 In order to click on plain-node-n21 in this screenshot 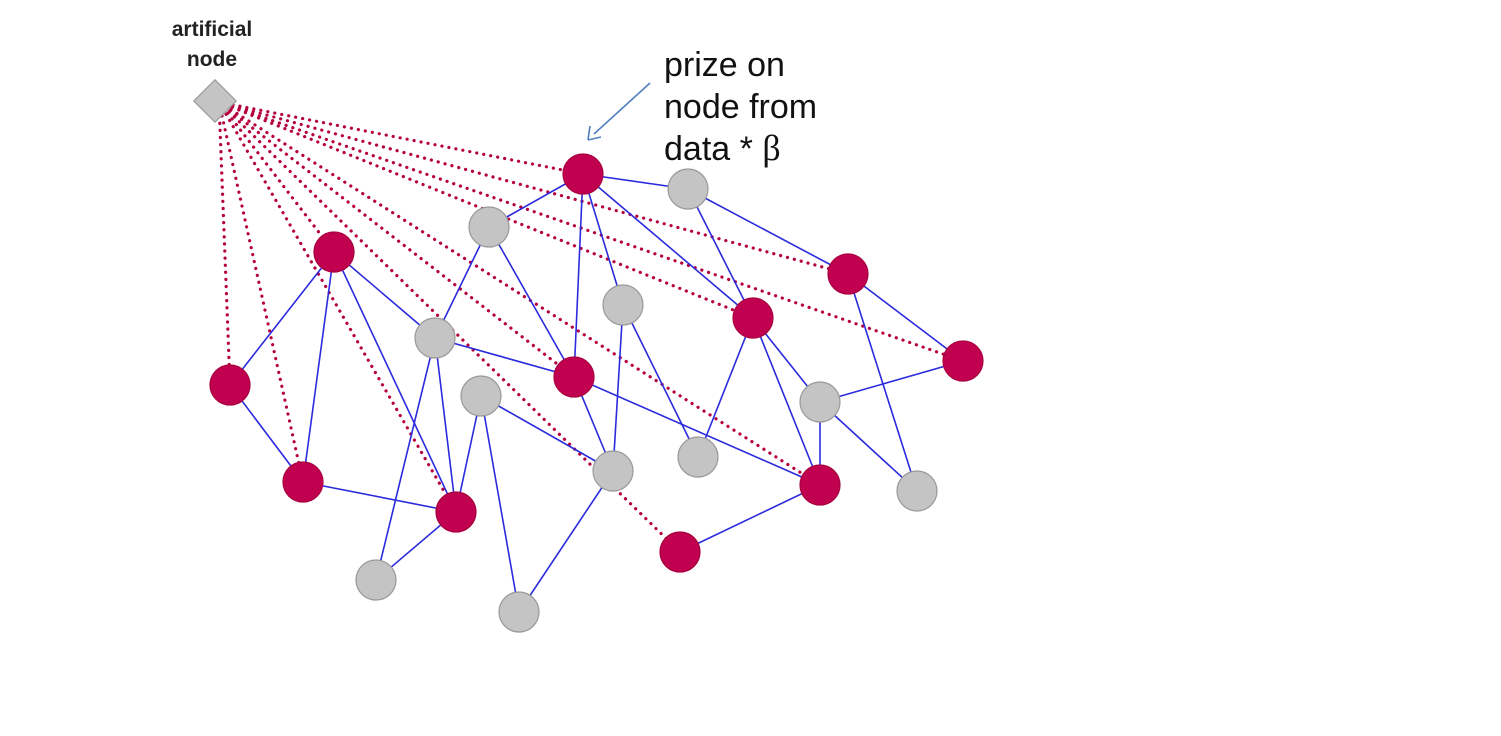, I will do `click(376, 580)`.